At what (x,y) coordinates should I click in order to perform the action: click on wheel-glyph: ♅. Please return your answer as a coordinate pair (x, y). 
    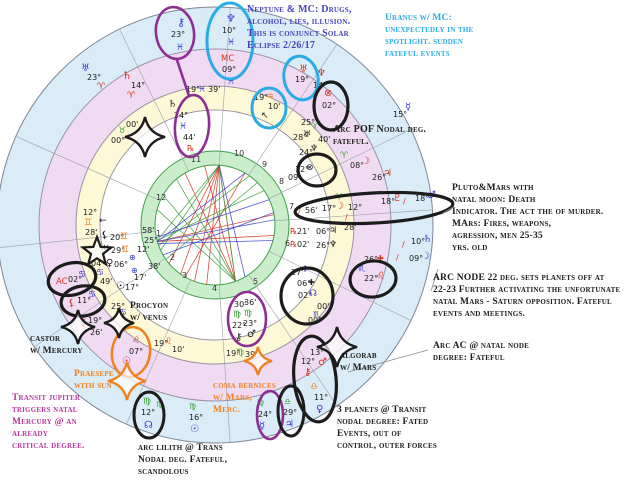
    Looking at the image, I should click on (303, 69).